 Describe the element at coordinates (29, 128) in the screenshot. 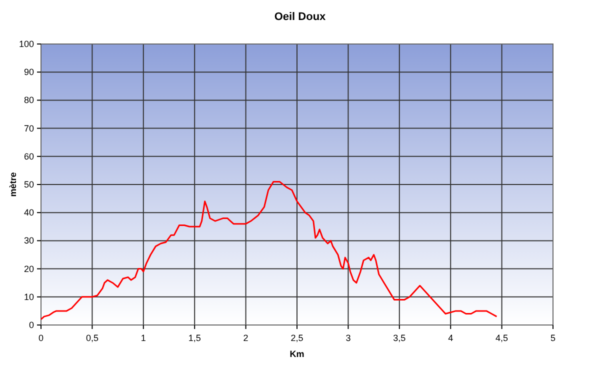

I see `y-tick-label: 70` at that location.